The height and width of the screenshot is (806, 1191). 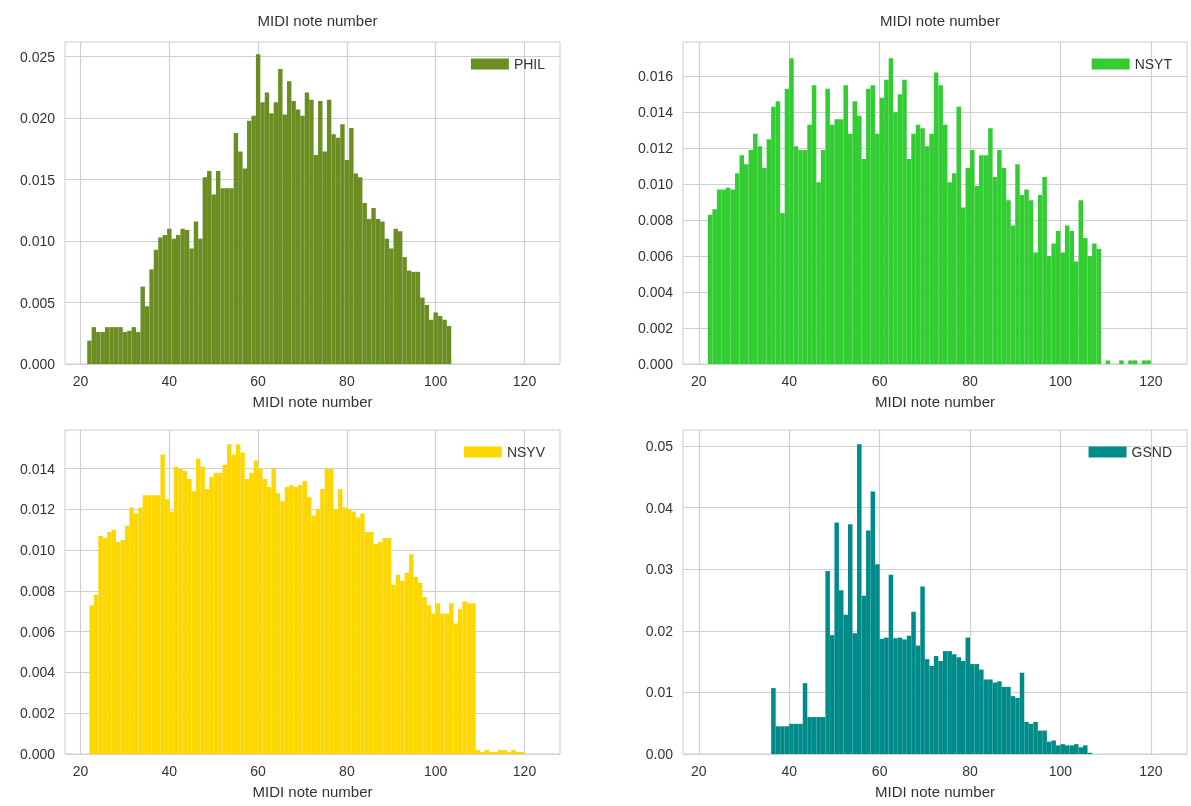 I want to click on legend-label: NSYV, so click(x=526, y=452).